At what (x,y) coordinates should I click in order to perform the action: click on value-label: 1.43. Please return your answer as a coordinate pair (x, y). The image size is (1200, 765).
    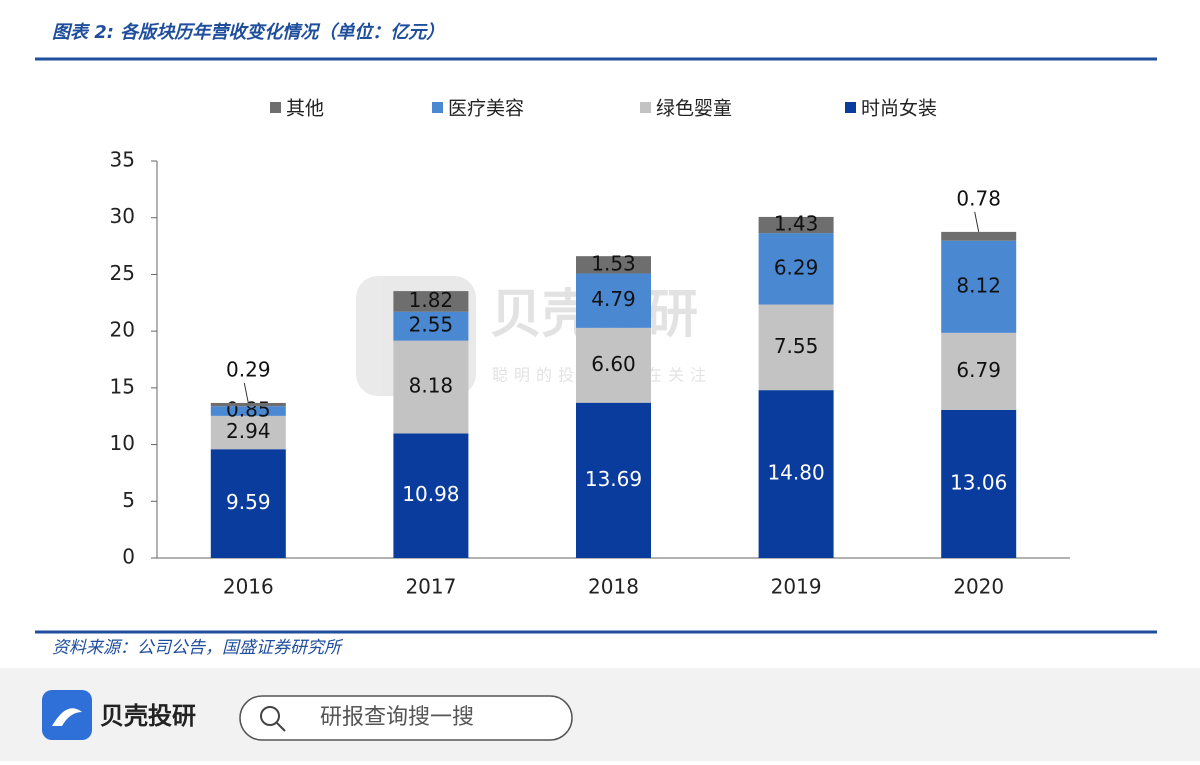
    Looking at the image, I should click on (796, 224).